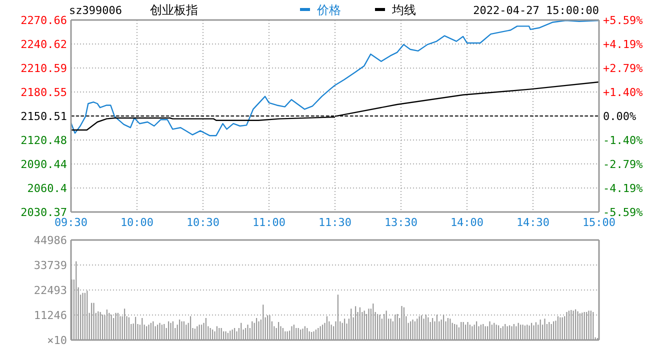 This screenshot has width=660, height=360. I want to click on y-tick-label: 2270.66, so click(43, 20).